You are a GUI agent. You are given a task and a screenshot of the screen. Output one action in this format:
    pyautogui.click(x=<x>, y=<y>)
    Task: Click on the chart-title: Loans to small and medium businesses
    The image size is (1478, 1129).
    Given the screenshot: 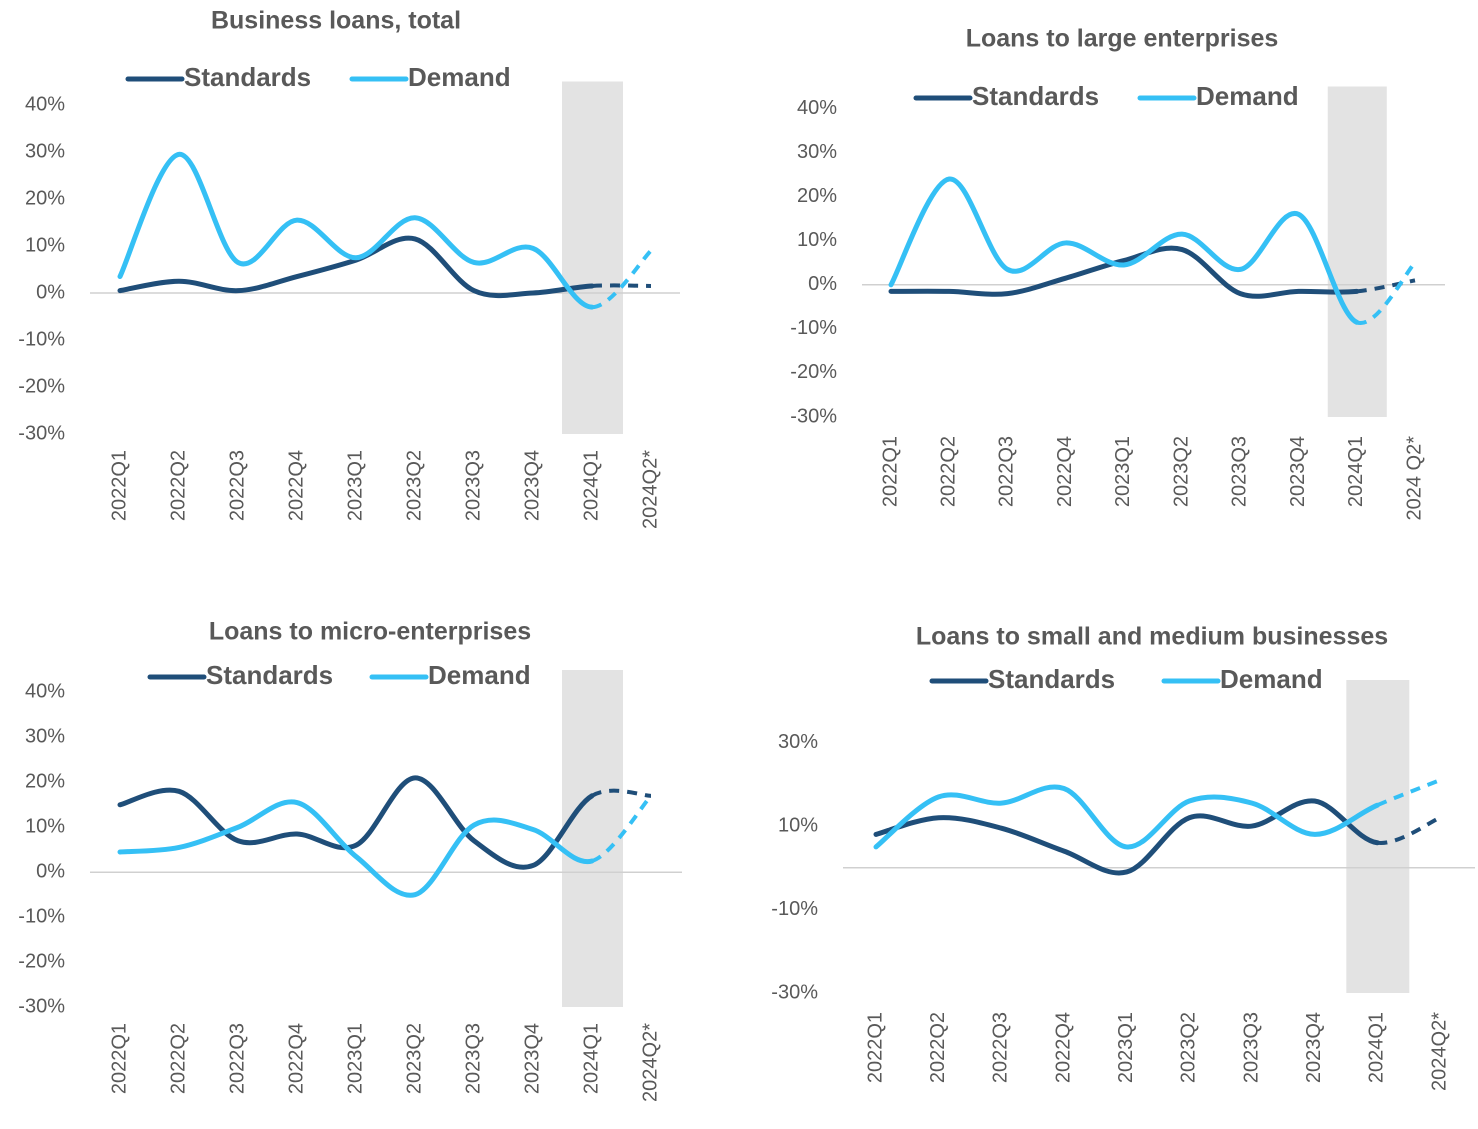 What is the action you would take?
    pyautogui.click(x=1152, y=637)
    